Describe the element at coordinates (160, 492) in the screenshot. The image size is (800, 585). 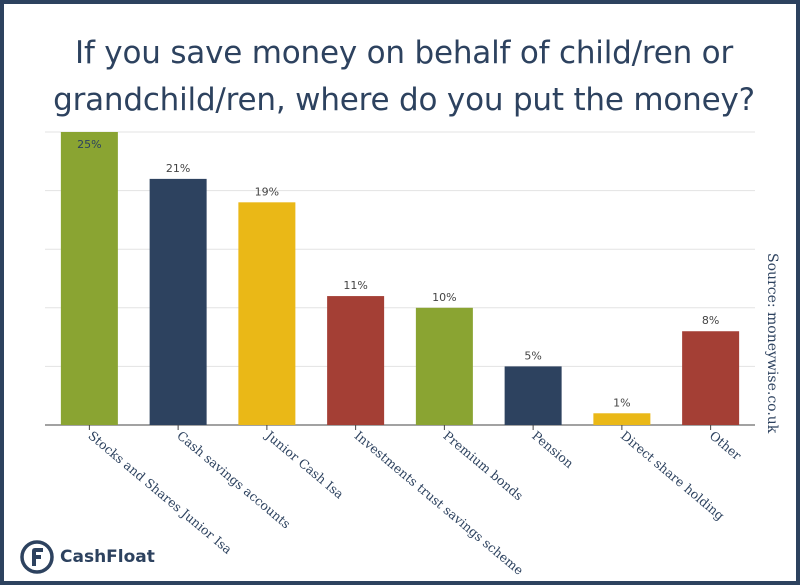
I see `category-label-0: Stocks and Shares Junior Isa` at that location.